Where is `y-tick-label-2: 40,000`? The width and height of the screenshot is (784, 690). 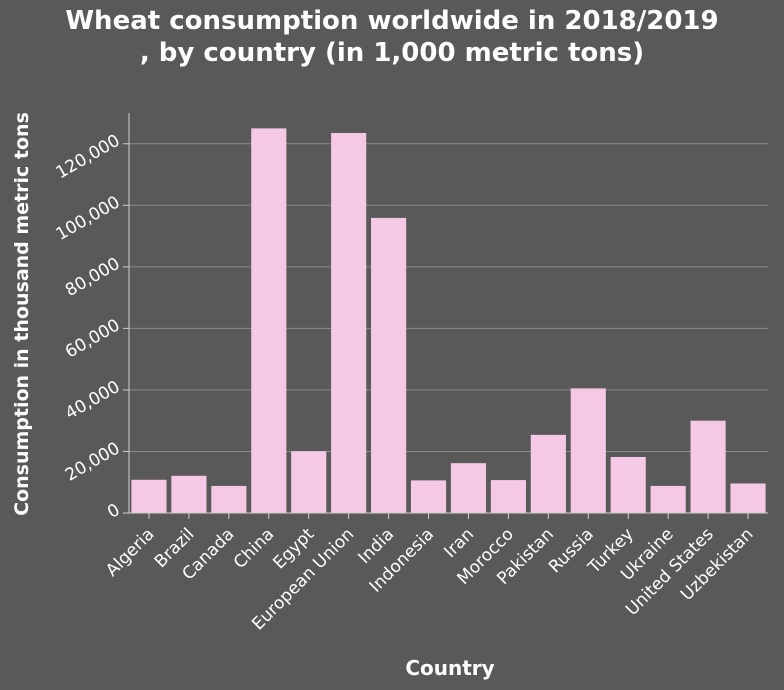 y-tick-label-2: 40,000 is located at coordinates (93, 400).